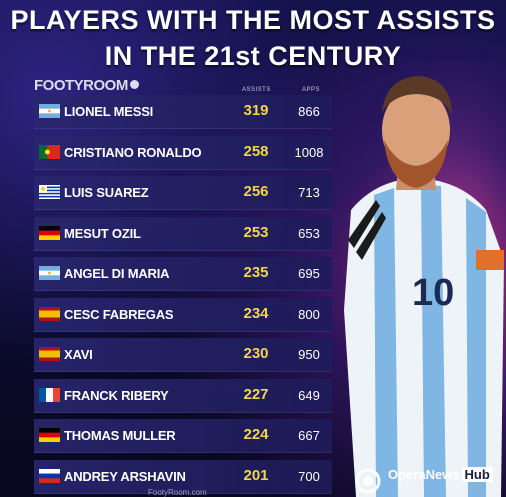 This screenshot has width=506, height=497. I want to click on player-apps: 866, so click(309, 111).